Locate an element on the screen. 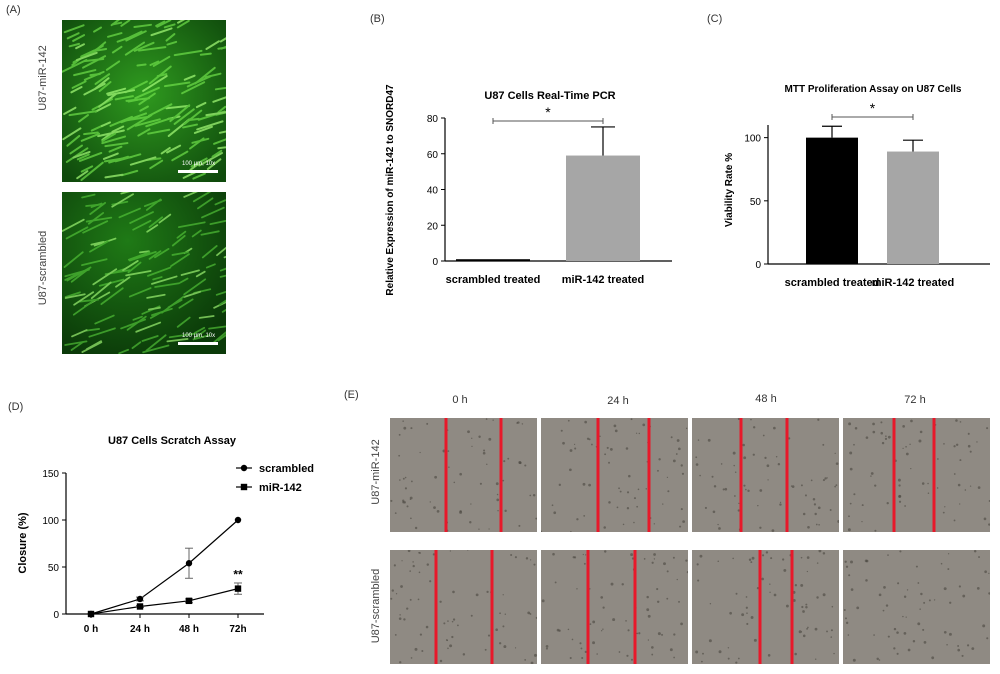 The image size is (1000, 674). y-tick-label: 150 is located at coordinates (50, 474).